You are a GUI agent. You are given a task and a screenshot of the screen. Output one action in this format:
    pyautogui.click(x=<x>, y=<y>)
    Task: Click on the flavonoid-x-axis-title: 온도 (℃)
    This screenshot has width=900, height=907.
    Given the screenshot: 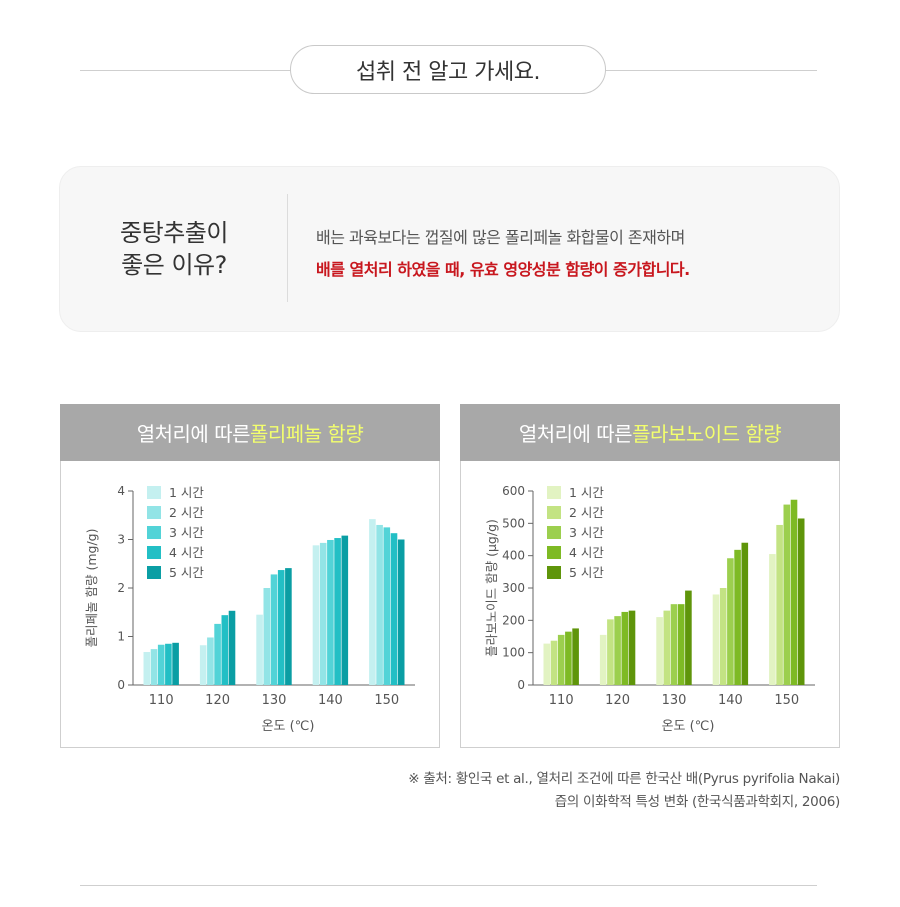 What is the action you would take?
    pyautogui.click(x=688, y=726)
    